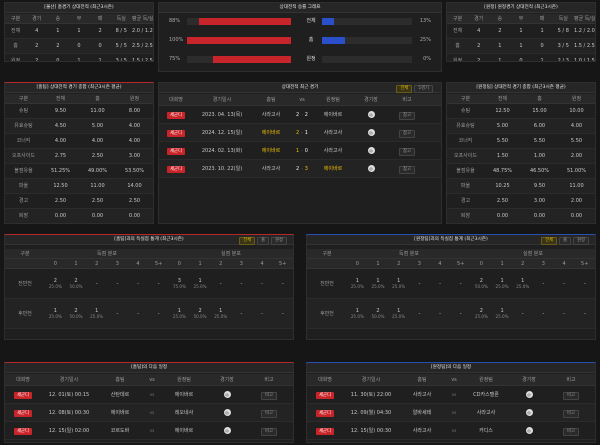 The height and width of the screenshot is (445, 600). I want to click on home-team: 알바세테, so click(422, 412).